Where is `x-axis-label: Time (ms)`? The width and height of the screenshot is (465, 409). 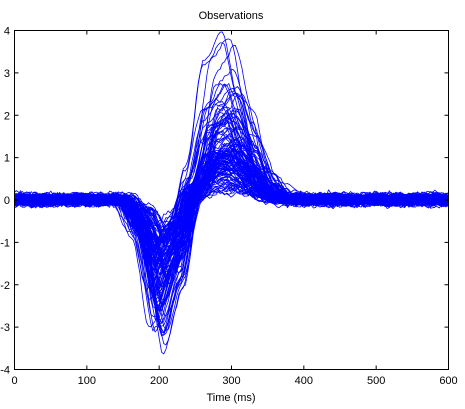 x-axis-label: Time (ms) is located at coordinates (230, 398).